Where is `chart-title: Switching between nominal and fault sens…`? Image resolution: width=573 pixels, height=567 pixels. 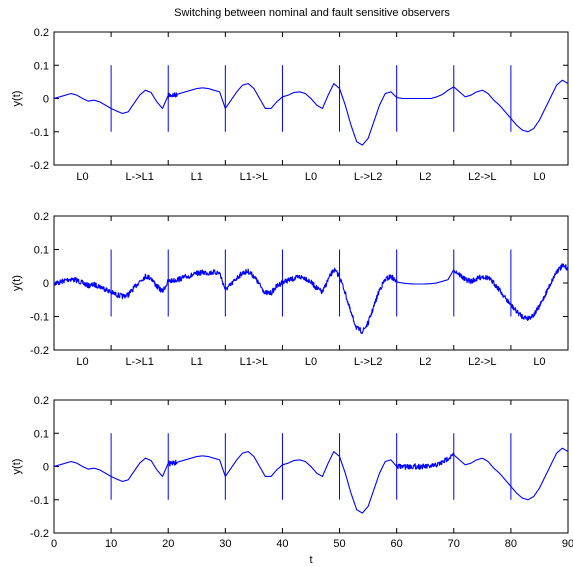 chart-title: Switching between nominal and fault sens… is located at coordinates (312, 13).